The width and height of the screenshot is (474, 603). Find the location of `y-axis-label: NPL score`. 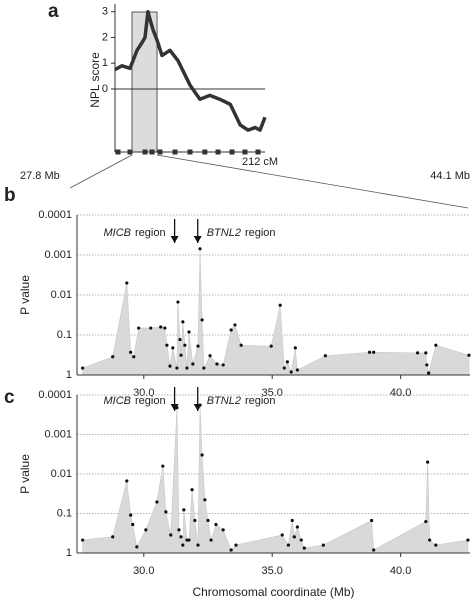

y-axis-label: NPL score is located at coordinates (95, 80).